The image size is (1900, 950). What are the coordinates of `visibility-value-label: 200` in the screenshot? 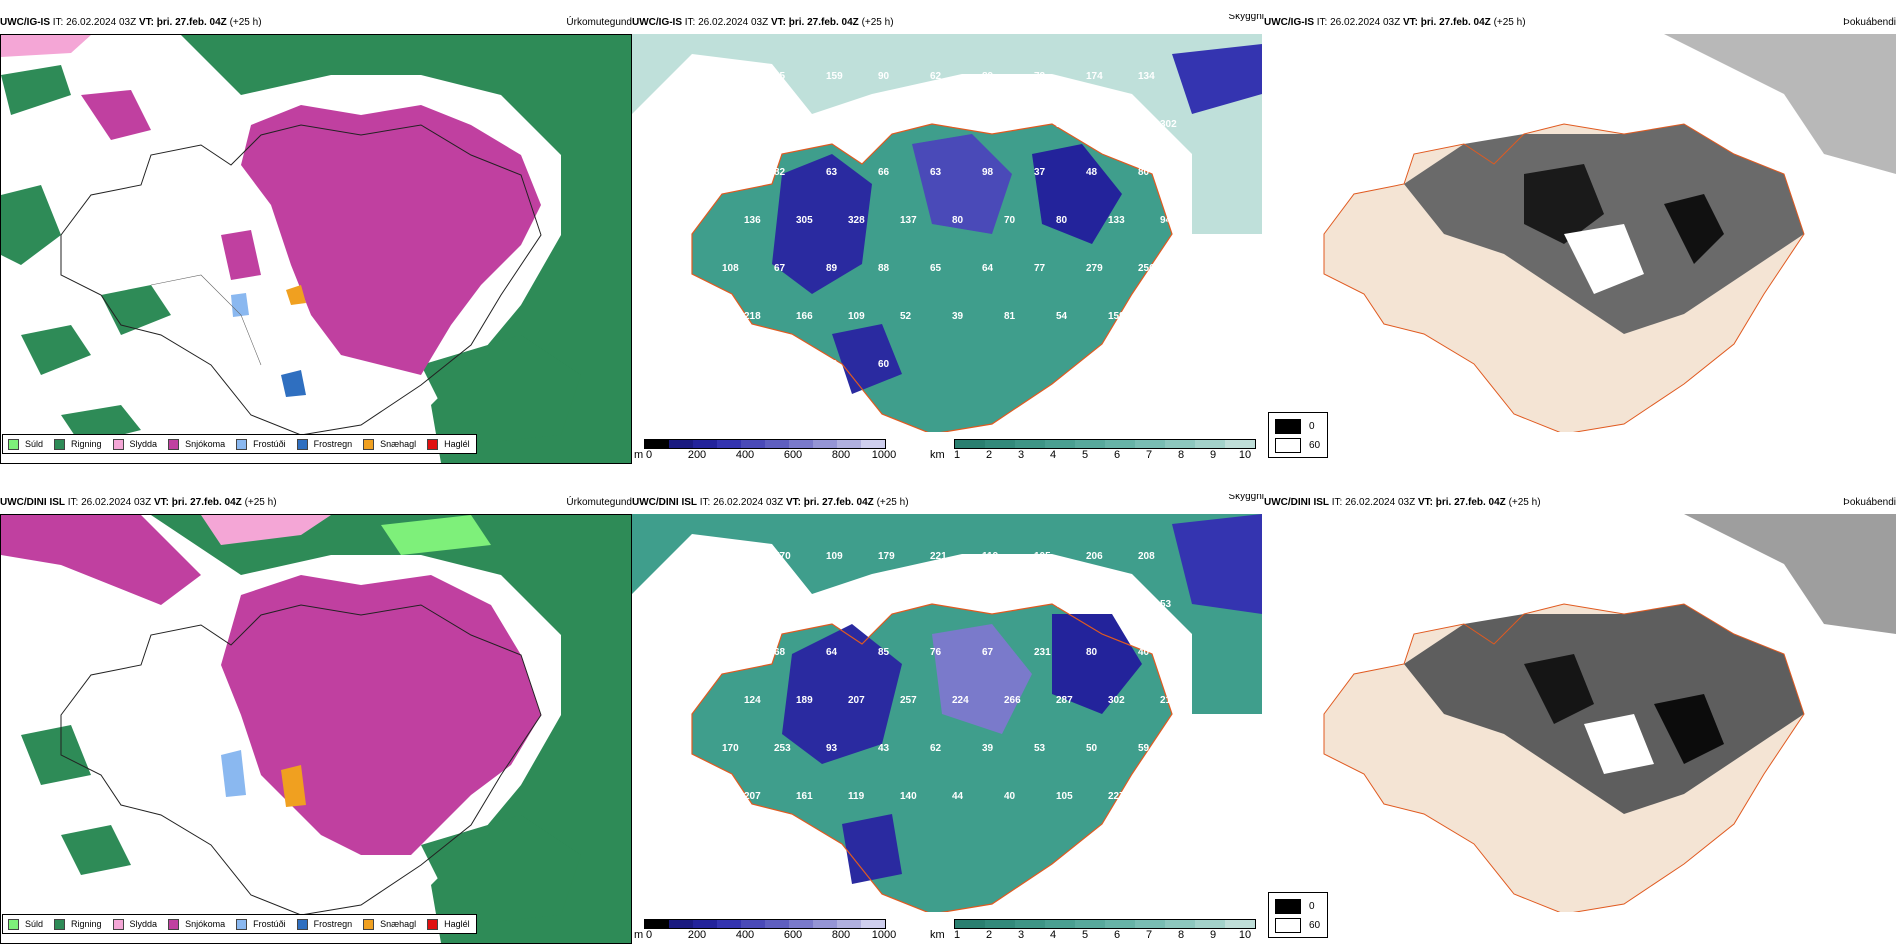 It's located at (730, 76).